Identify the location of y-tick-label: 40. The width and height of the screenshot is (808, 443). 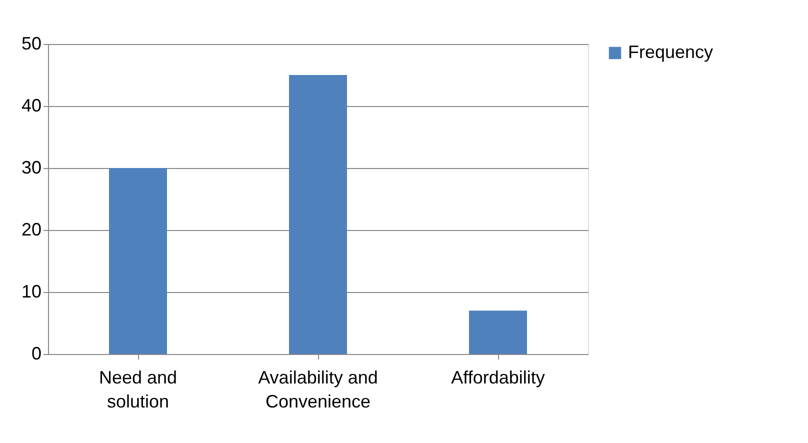
(31, 106).